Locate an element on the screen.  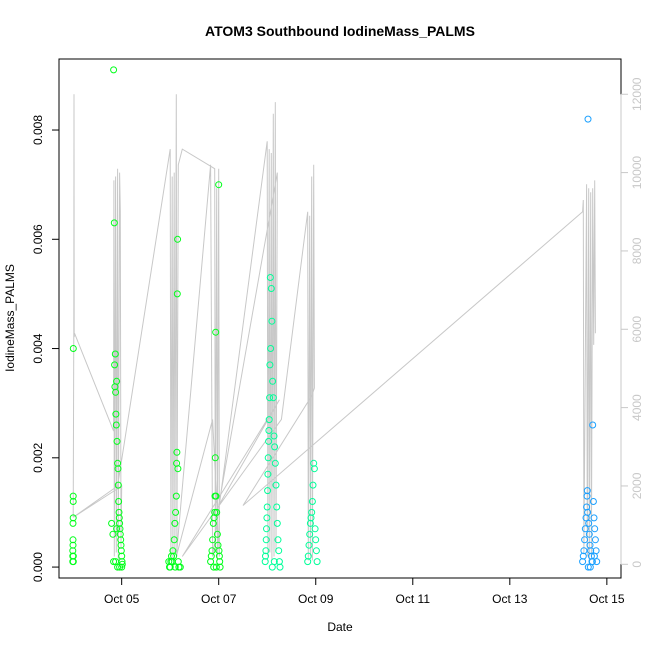
y-tick-label-right: 0 is located at coordinates (637, 564).